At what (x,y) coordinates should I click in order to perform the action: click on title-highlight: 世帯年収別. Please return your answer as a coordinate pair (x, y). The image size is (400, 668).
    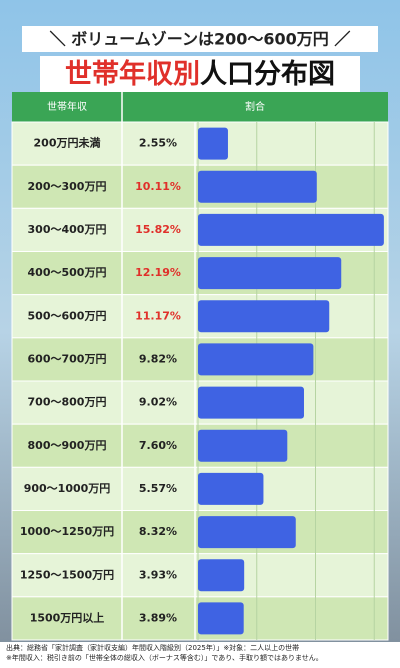
    Looking at the image, I should click on (132, 74).